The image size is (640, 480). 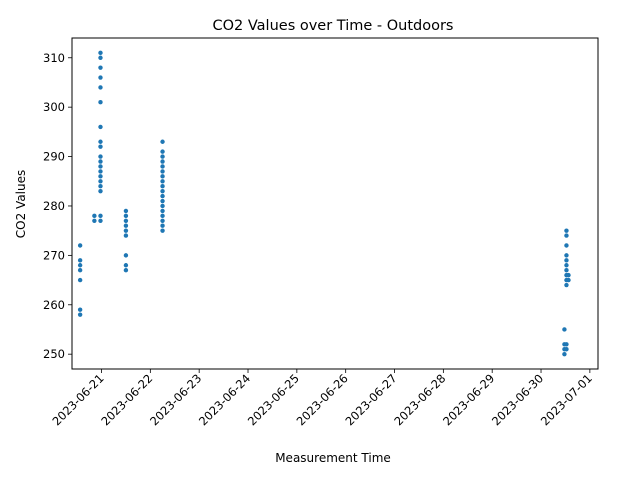 What do you see at coordinates (54, 58) in the screenshot?
I see `y-tick-label: 310` at bounding box center [54, 58].